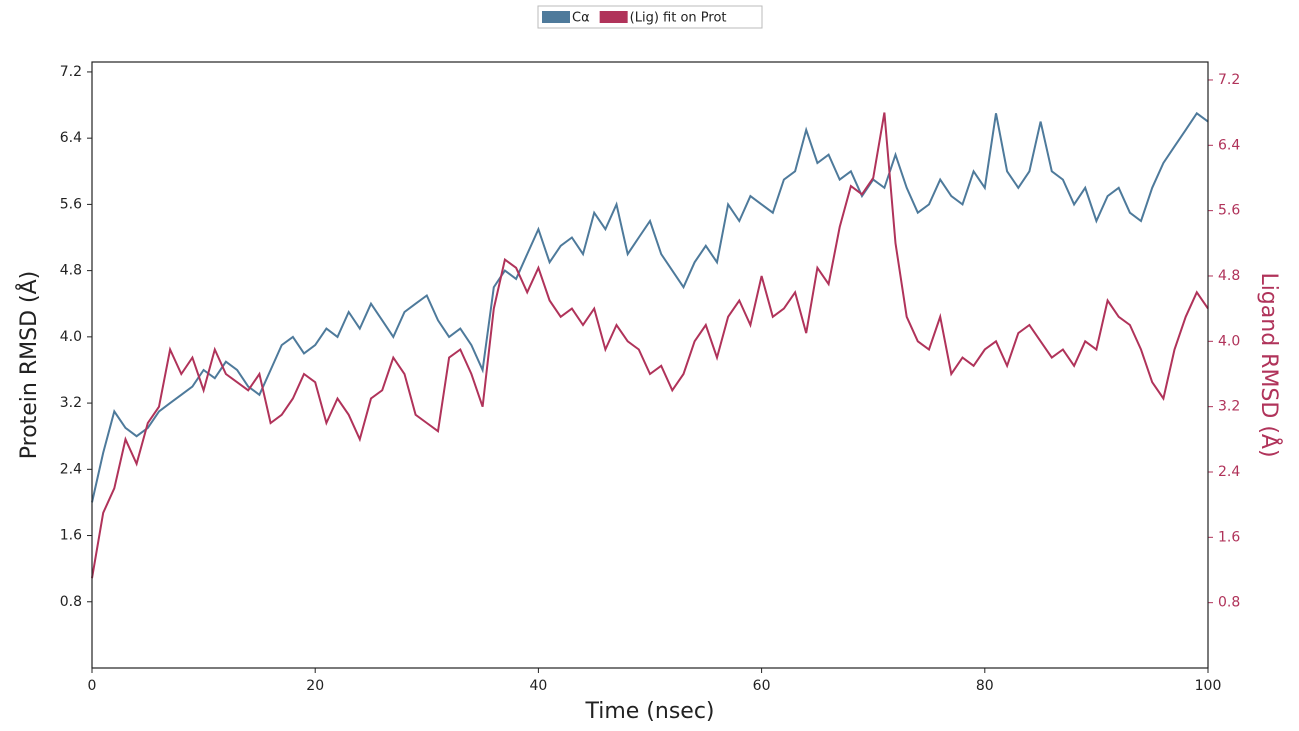 This screenshot has height=731, width=1299. What do you see at coordinates (71, 271) in the screenshot?
I see `y-tick-label: 4.8` at bounding box center [71, 271].